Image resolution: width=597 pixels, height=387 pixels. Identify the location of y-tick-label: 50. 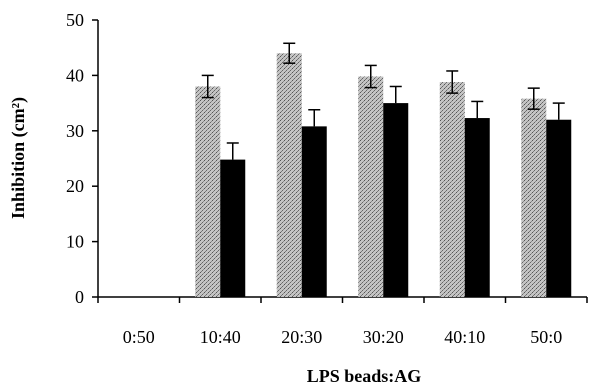
(75, 20).